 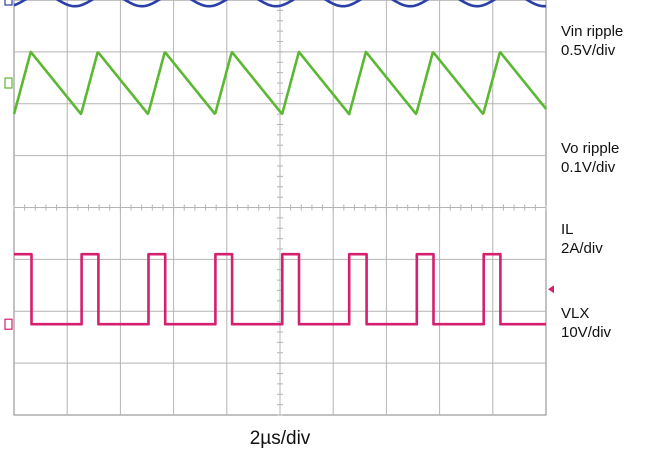 What do you see at coordinates (280, 289) in the screenshot?
I see `vlx-trace` at bounding box center [280, 289].